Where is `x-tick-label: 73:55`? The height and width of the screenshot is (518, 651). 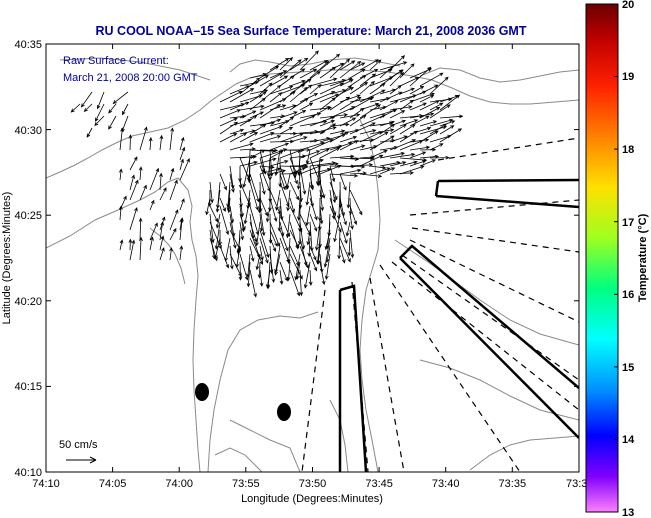 x-tick-label: 73:55 is located at coordinates (246, 484).